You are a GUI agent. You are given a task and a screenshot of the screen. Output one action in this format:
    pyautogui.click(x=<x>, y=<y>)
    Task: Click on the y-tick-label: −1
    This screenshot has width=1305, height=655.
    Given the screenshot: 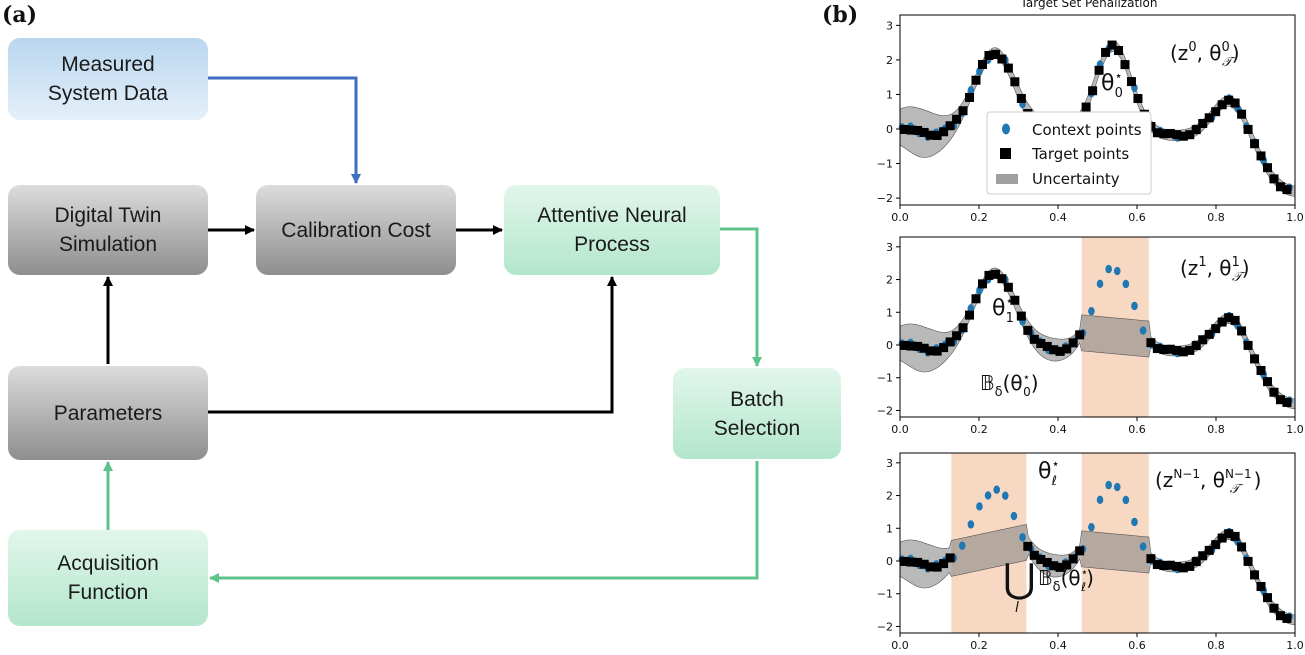 What is the action you would take?
    pyautogui.click(x=885, y=594)
    